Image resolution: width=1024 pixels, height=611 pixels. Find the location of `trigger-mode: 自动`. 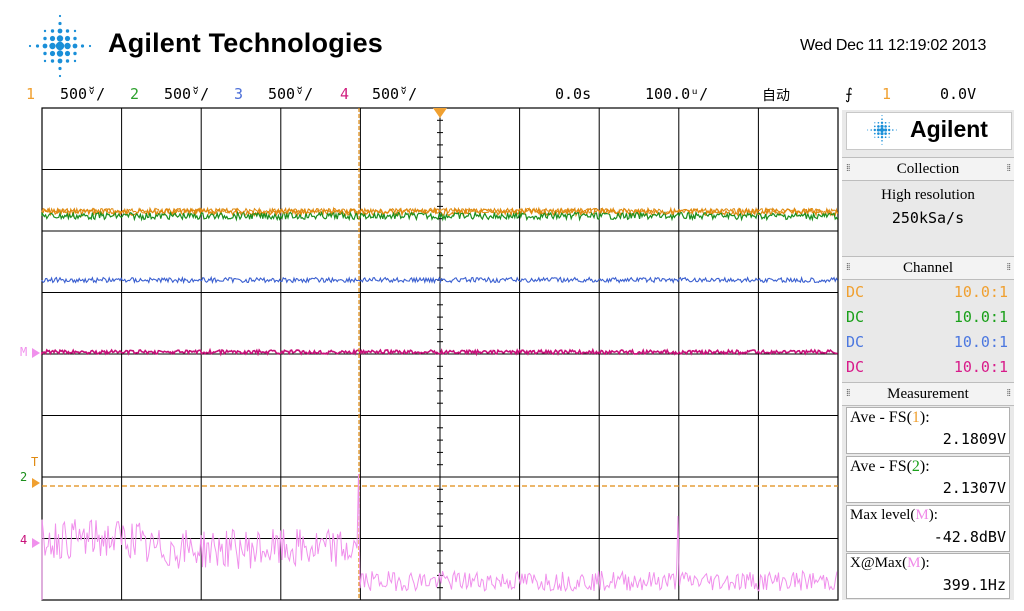

trigger-mode: 自动 is located at coordinates (776, 96).